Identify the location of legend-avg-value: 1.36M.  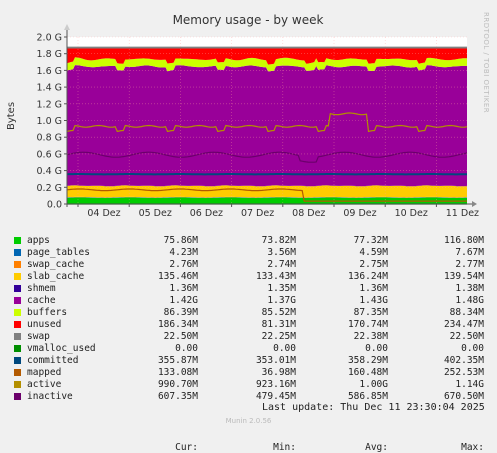
(353, 288).